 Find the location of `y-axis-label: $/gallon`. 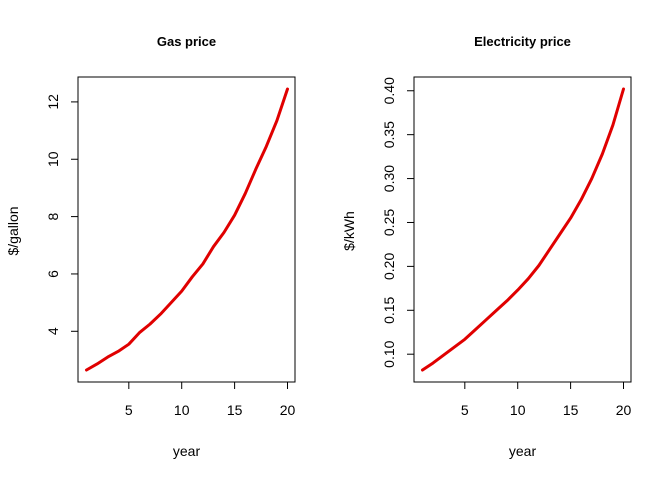

y-axis-label: $/gallon is located at coordinates (13, 230).